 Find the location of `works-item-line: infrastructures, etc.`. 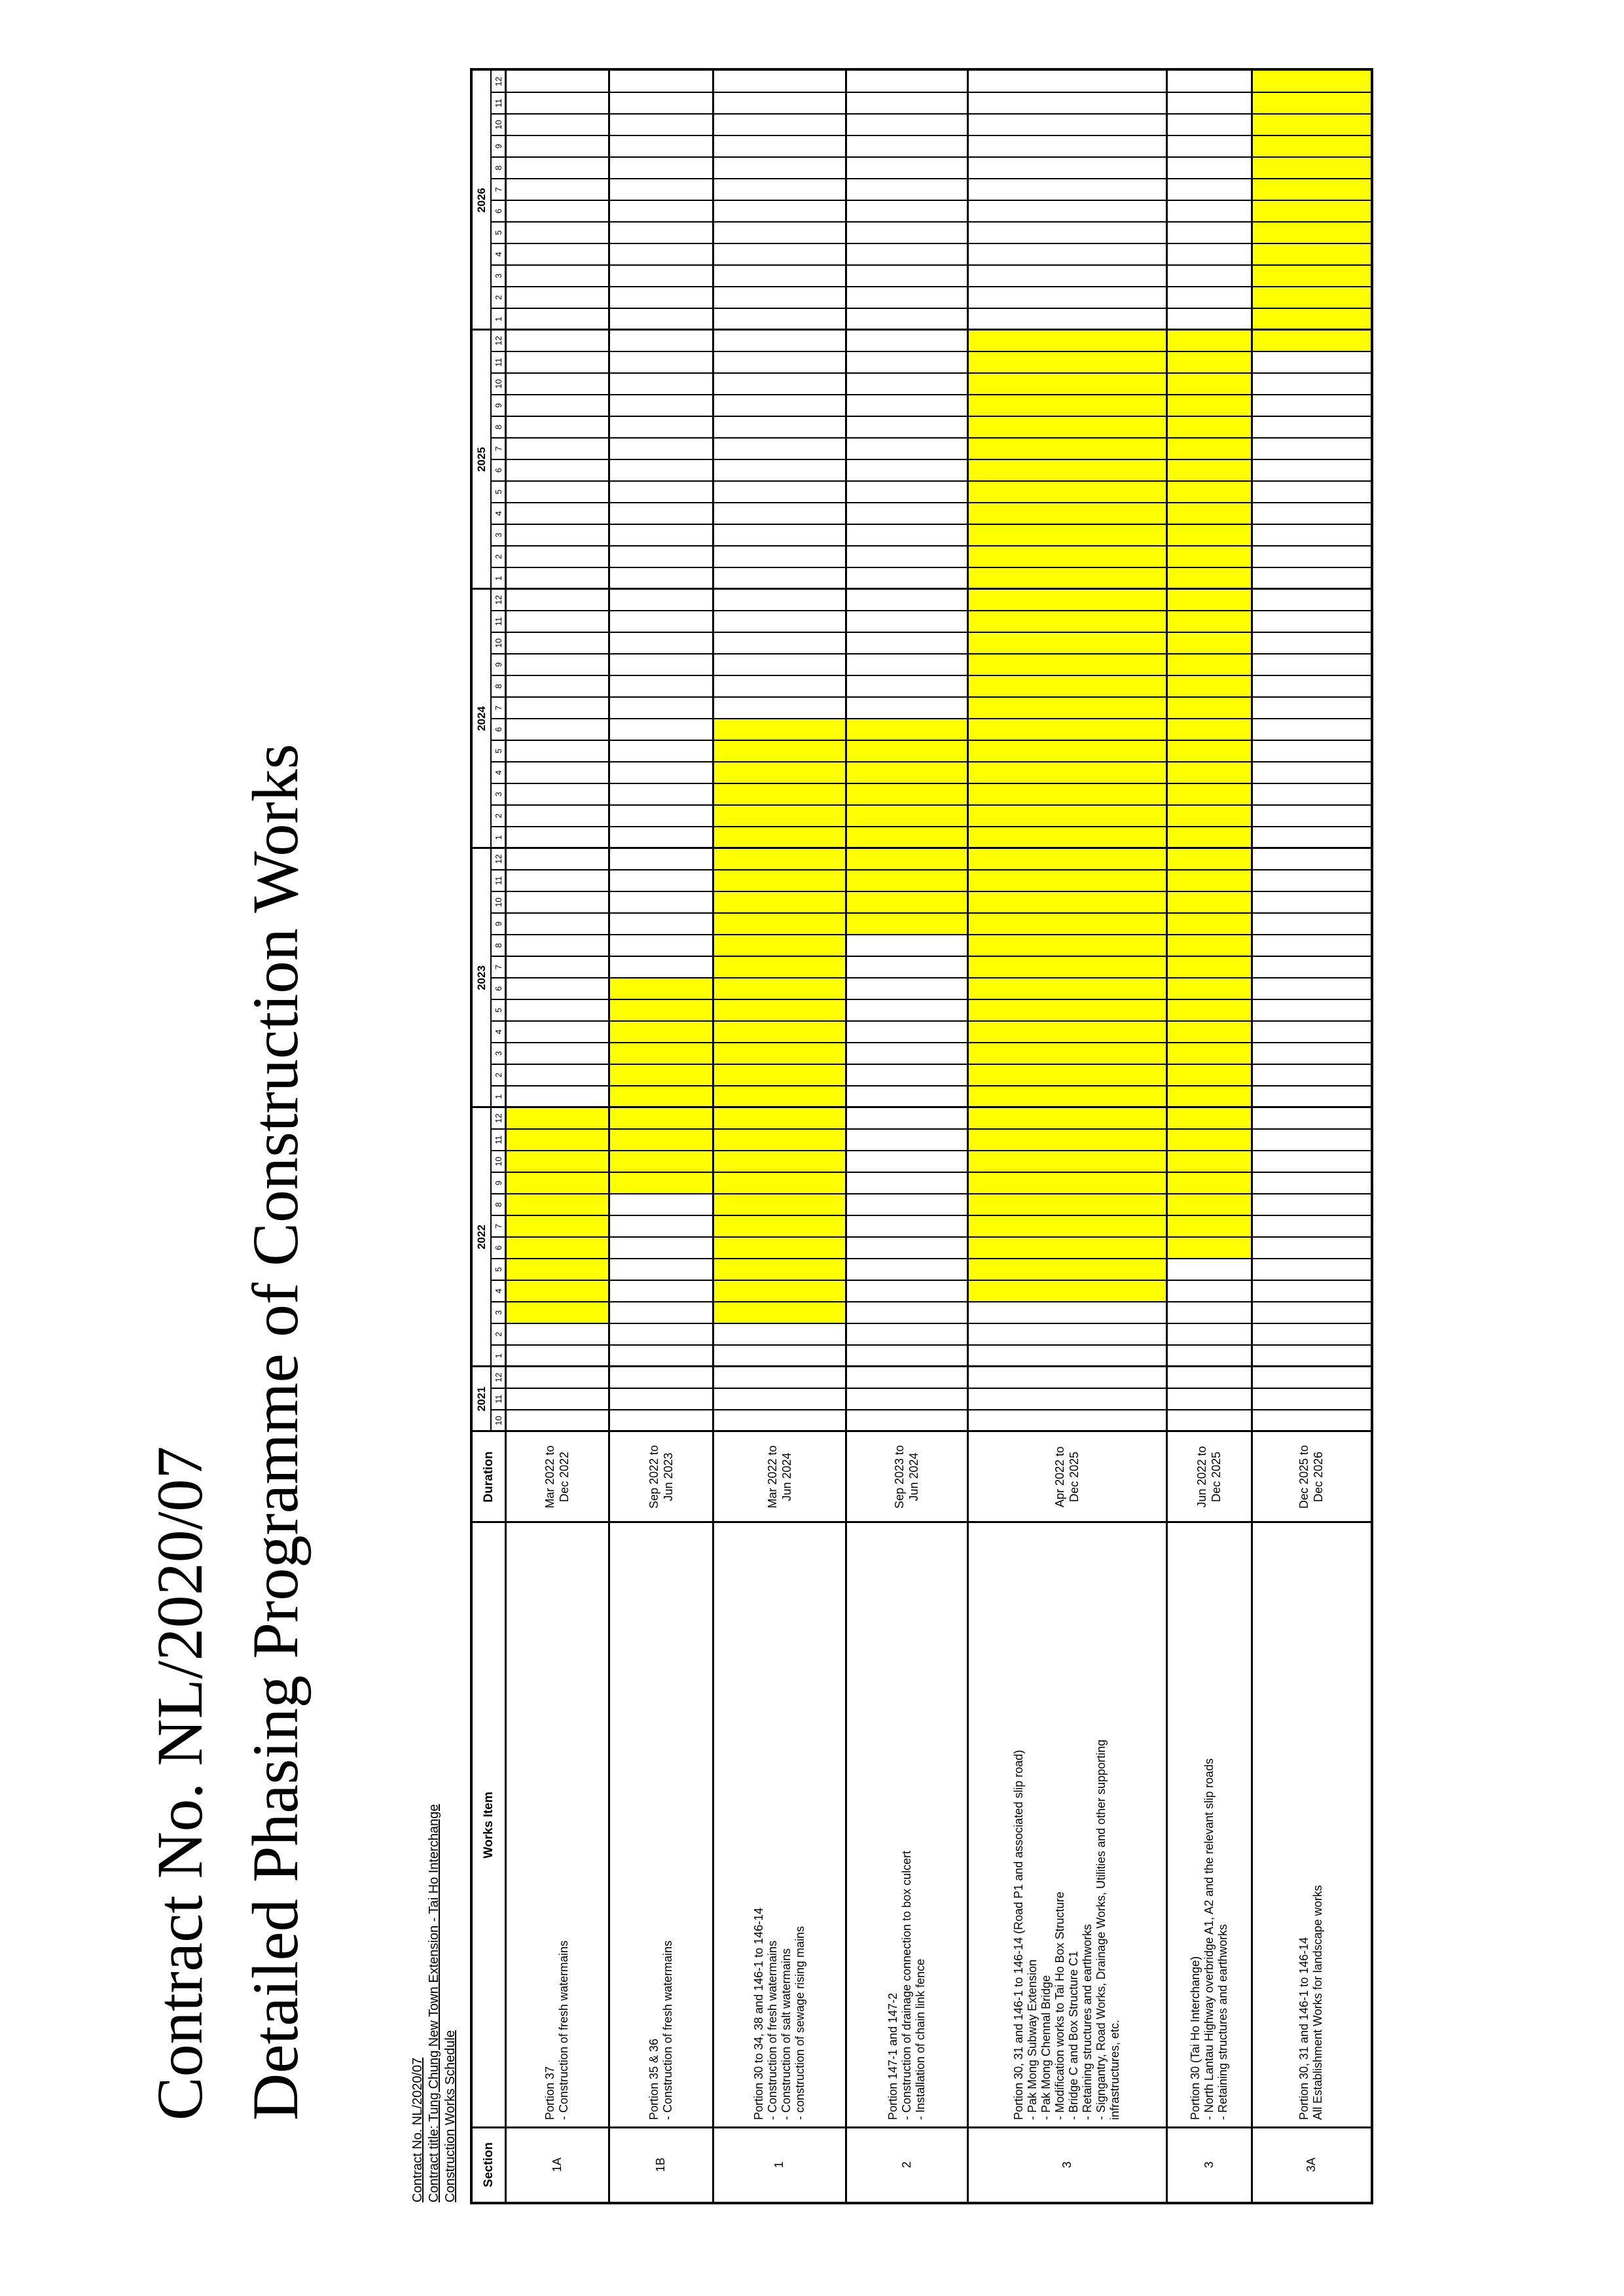

works-item-line: infrastructures, etc. is located at coordinates (1114, 2069).